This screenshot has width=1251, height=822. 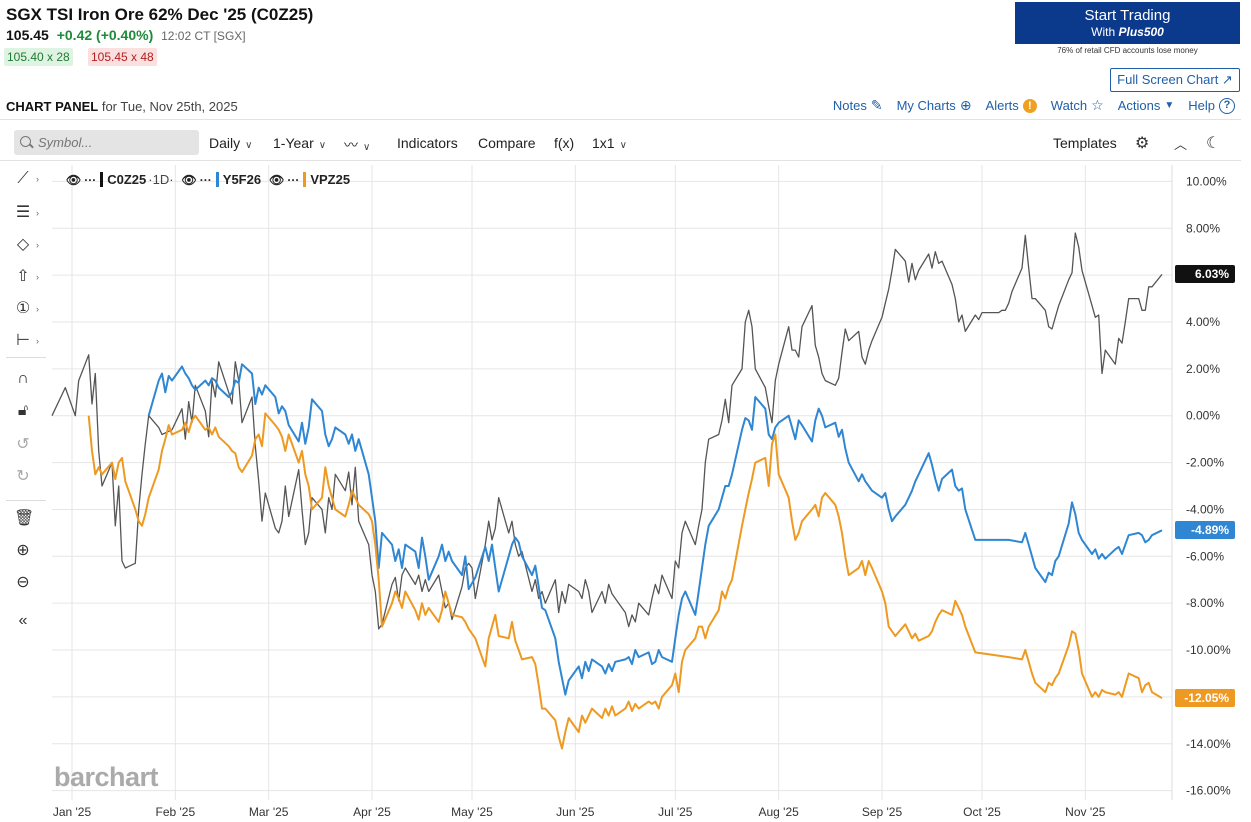 I want to click on line-chart-icon: 〰, so click(x=351, y=145).